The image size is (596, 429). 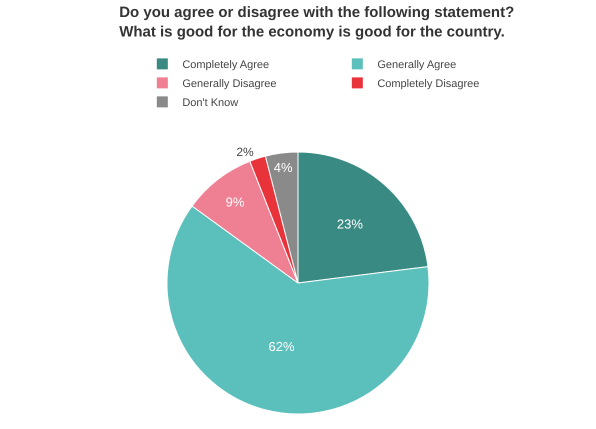 What do you see at coordinates (284, 168) in the screenshot?
I see `data-label: 4%` at bounding box center [284, 168].